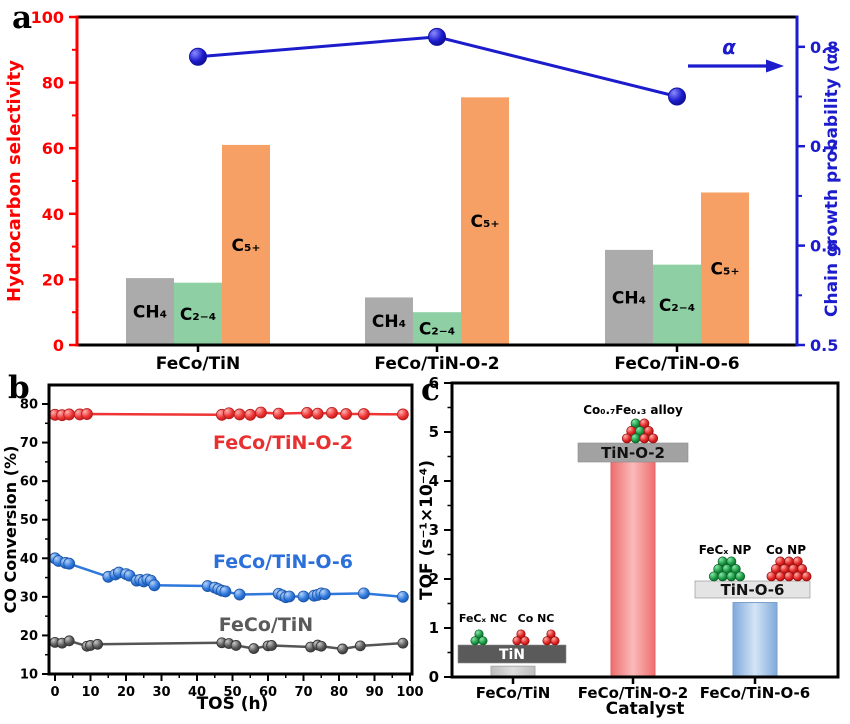 The height and width of the screenshot is (724, 850). I want to click on panel-c-y-tick-label: 3, so click(434, 530).